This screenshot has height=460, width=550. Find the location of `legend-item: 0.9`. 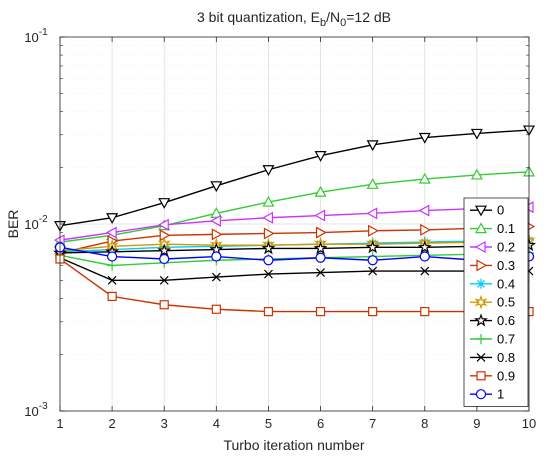

legend-item: 0.9 is located at coordinates (492, 375).